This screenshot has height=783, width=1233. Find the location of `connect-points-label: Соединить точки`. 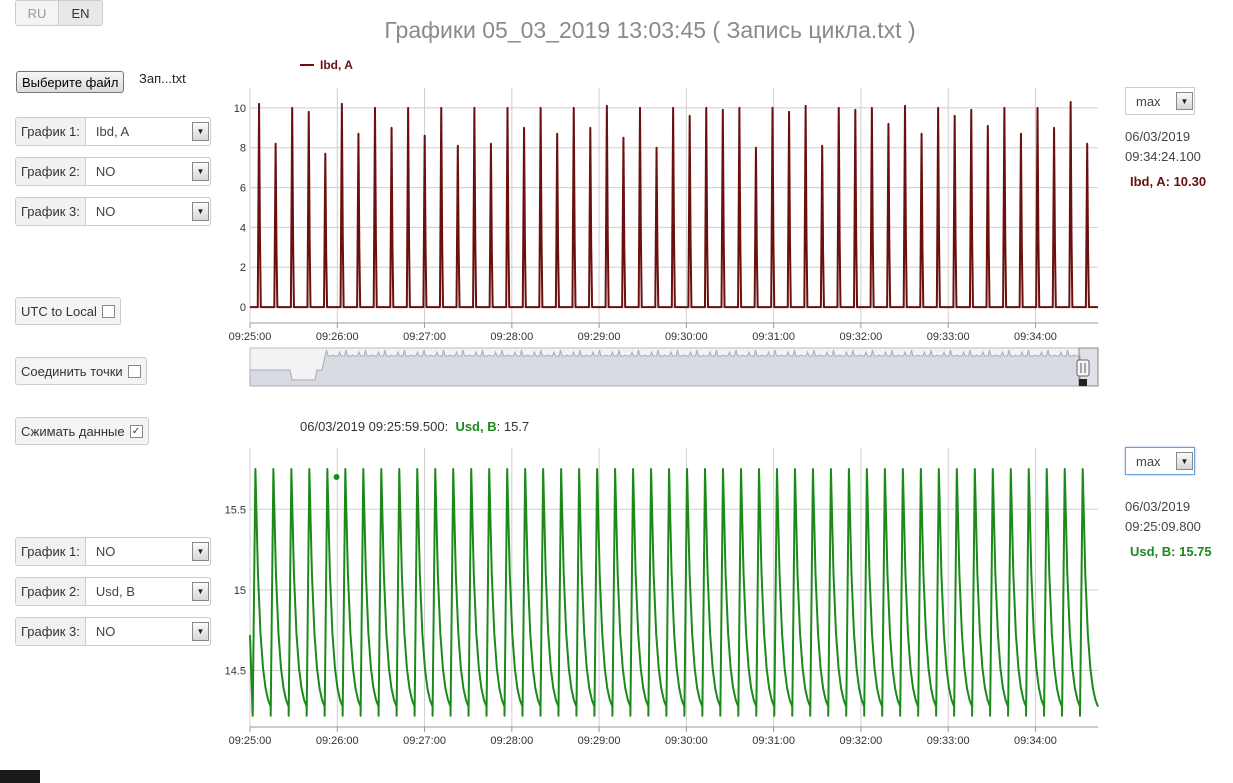

connect-points-label: Соединить точки is located at coordinates (72, 371).